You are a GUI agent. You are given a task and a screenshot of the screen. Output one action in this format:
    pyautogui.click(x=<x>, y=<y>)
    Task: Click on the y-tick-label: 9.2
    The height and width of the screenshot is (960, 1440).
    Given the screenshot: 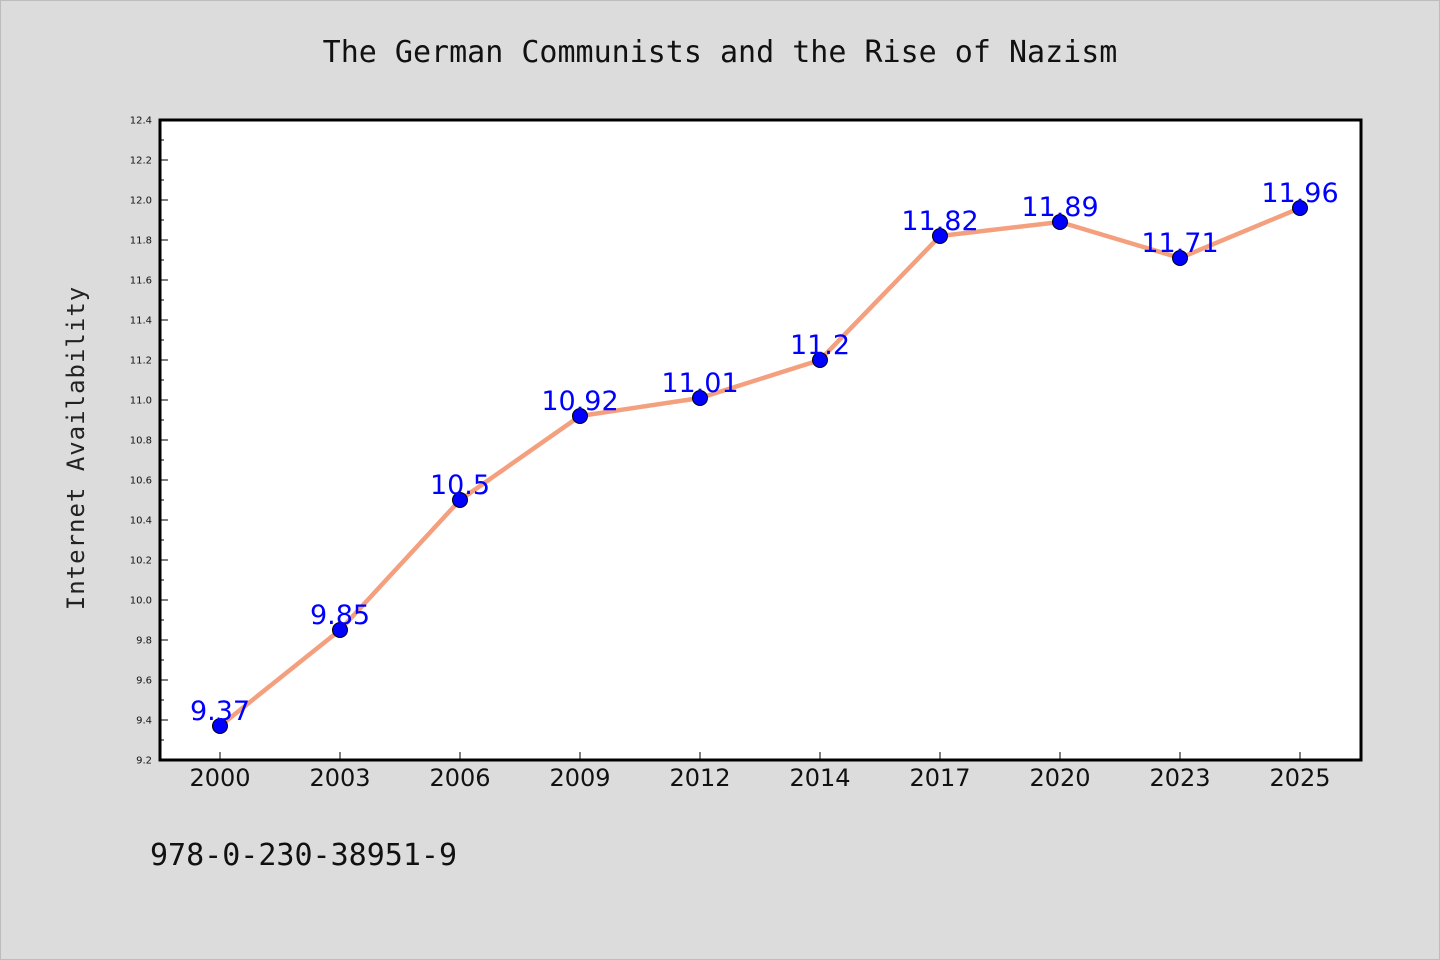 What is the action you would take?
    pyautogui.click(x=144, y=761)
    